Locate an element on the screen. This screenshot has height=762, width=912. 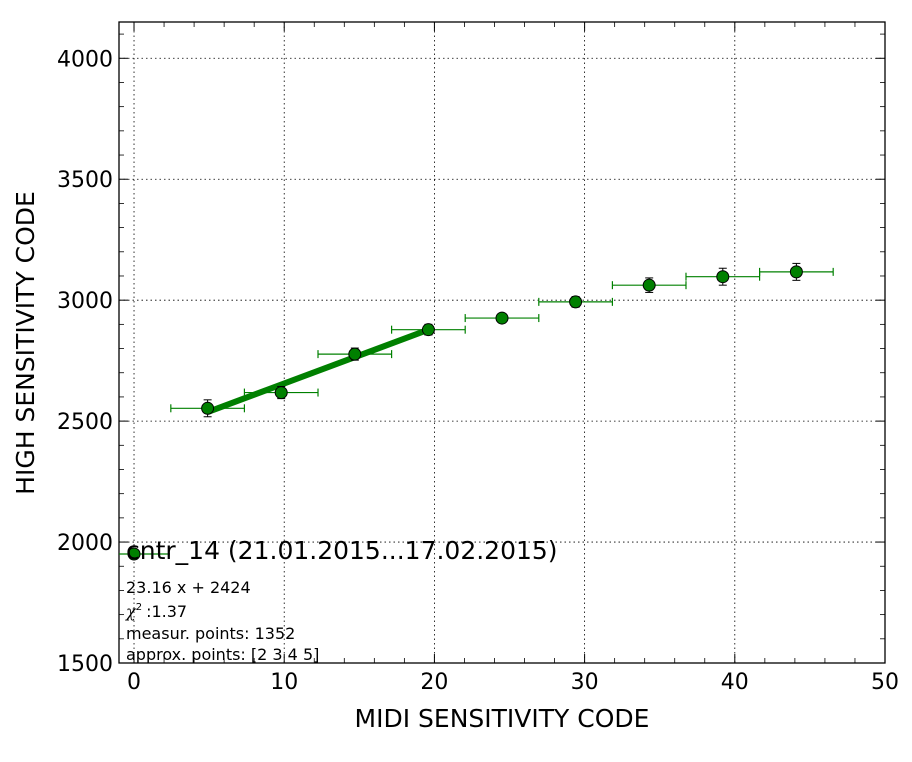
chi-square-label: χ2 :1.37 is located at coordinates (156, 611).